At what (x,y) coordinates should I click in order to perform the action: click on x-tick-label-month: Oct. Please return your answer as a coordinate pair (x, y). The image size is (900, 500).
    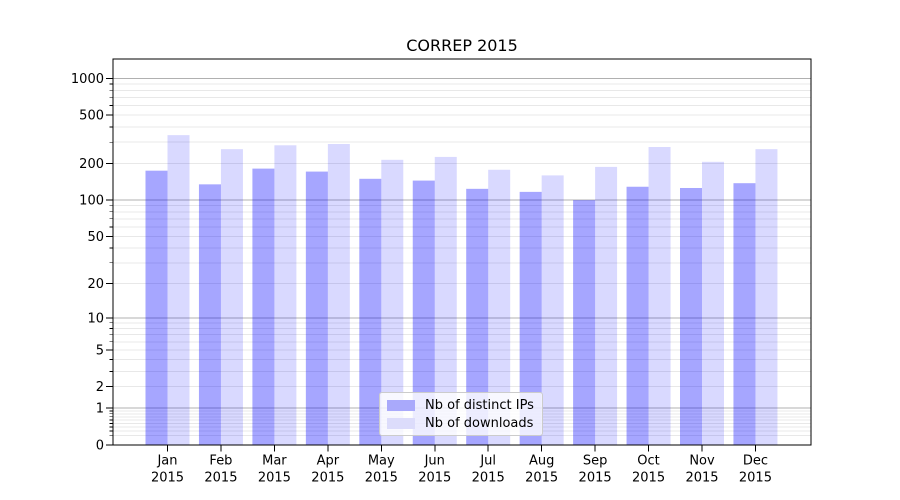
    Looking at the image, I should click on (648, 461).